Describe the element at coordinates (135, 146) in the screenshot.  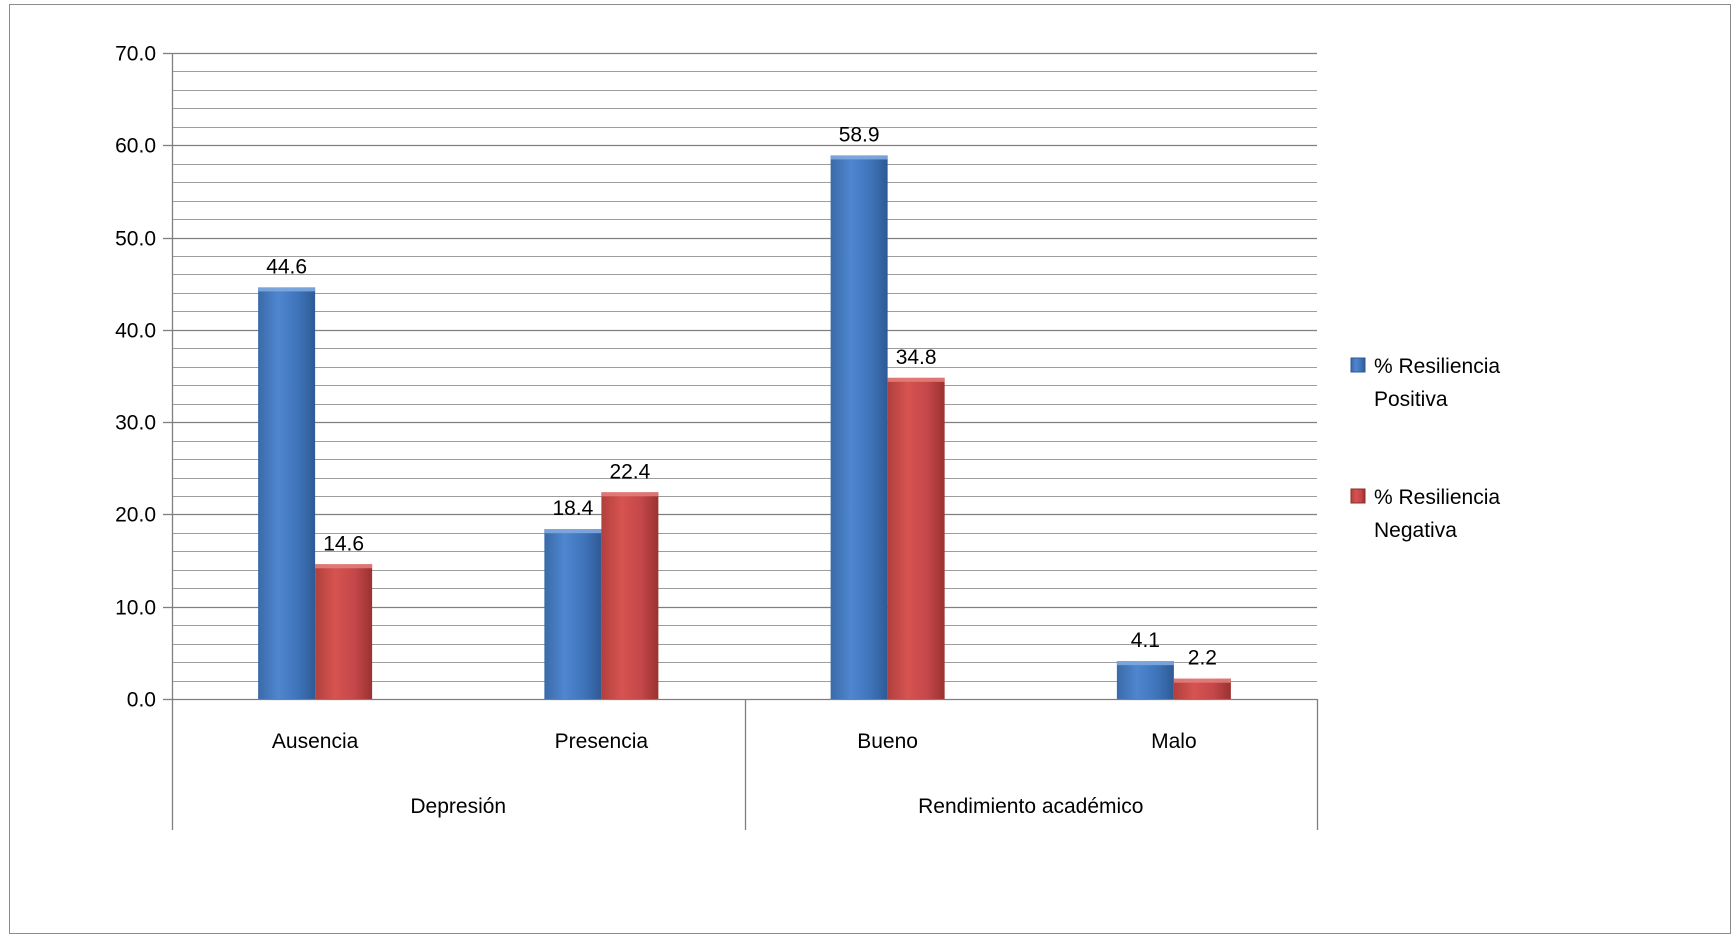
I see `y-tick-label: 60.0` at that location.